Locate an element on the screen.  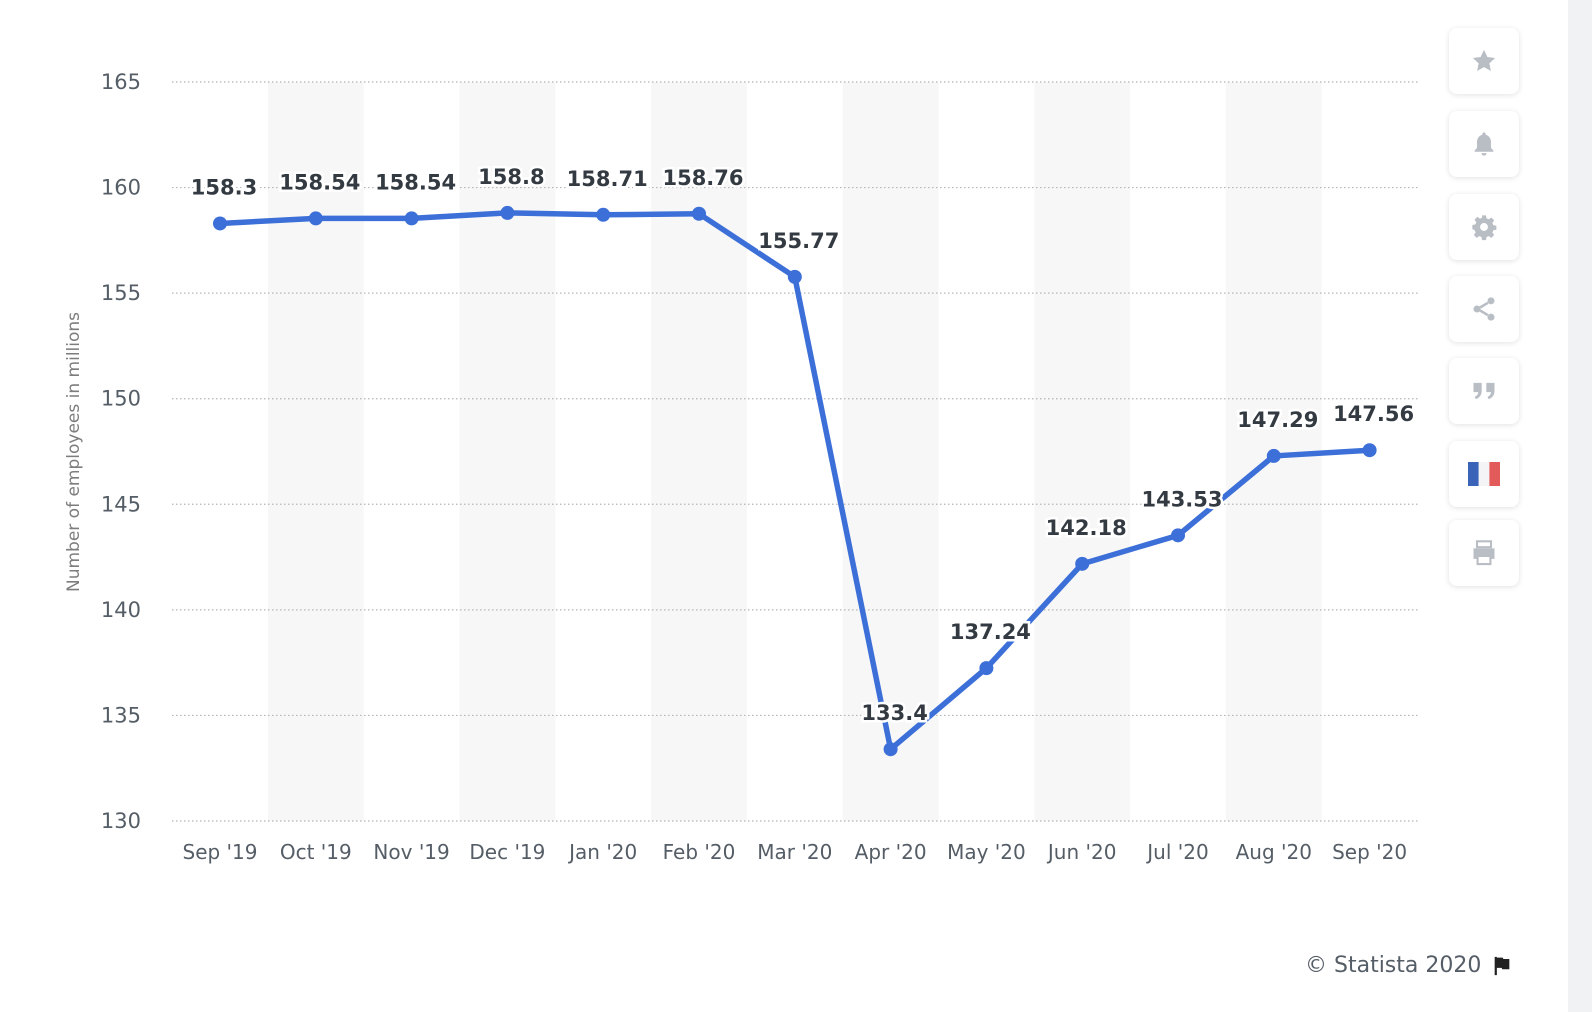
bell-icon is located at coordinates (1484, 144).